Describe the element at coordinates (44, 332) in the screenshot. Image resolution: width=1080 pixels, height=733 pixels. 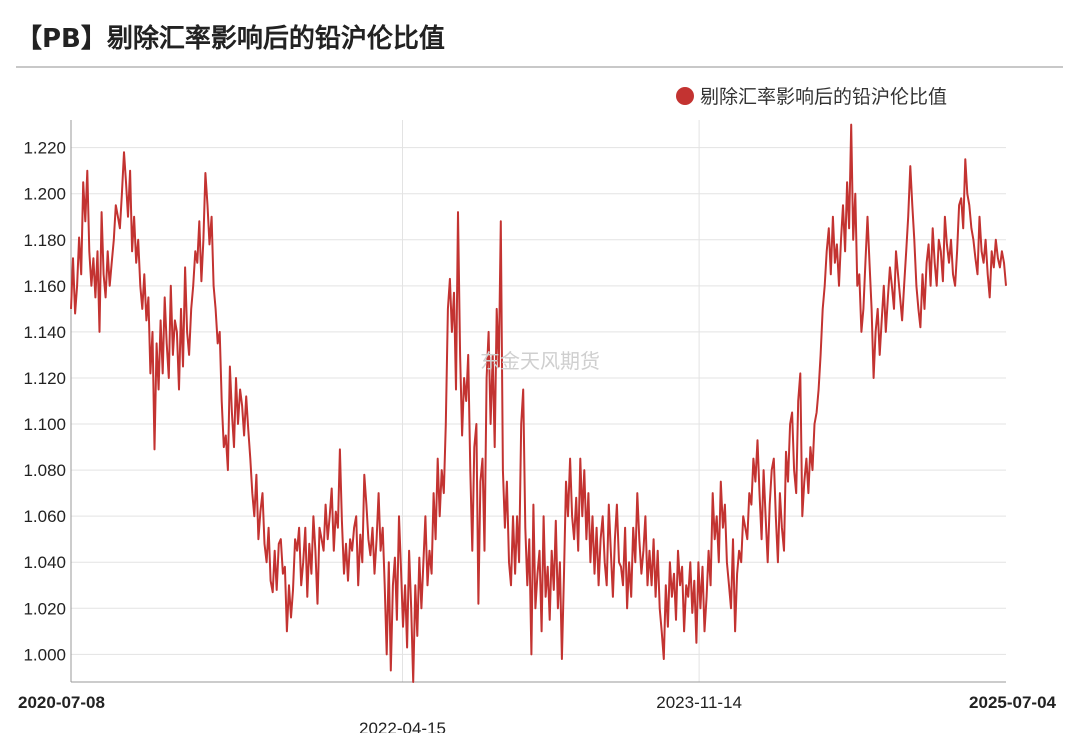
I see `y-tick-label: 1.140` at that location.